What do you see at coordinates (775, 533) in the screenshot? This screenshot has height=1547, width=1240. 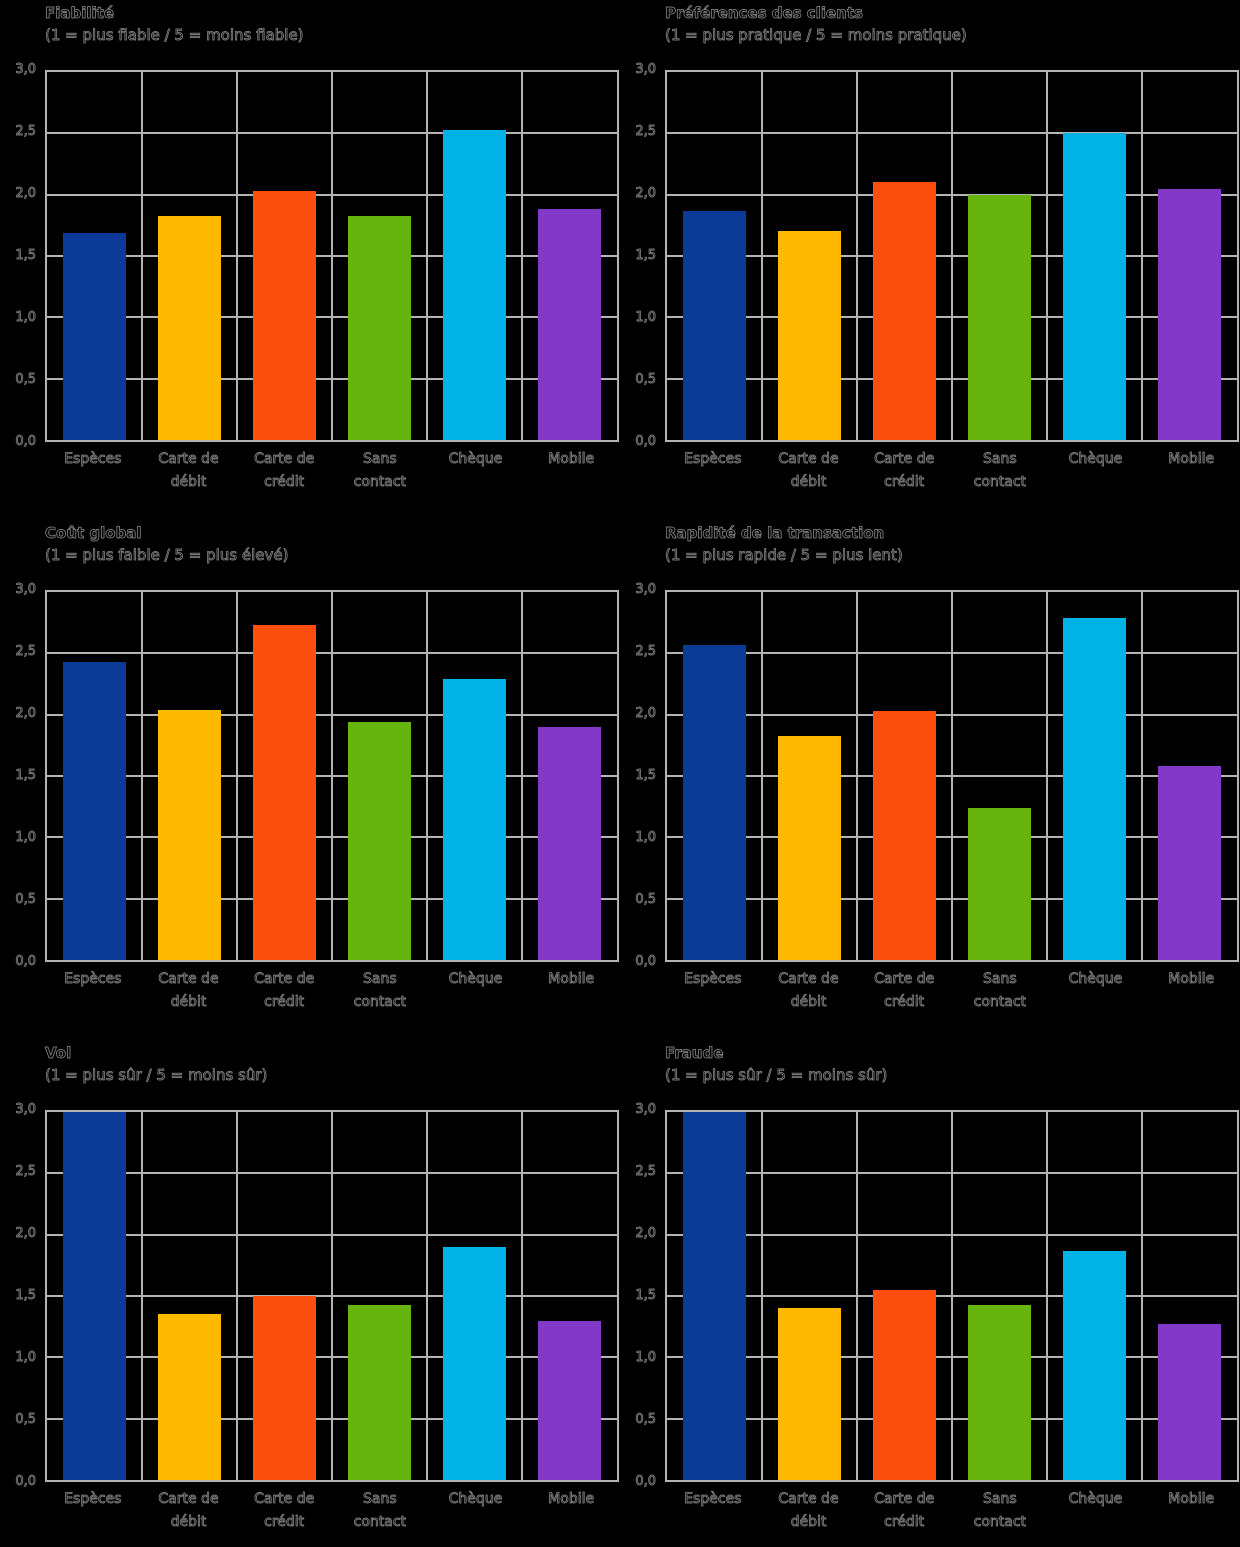 I see `chart-title: Rapidité de la transaction` at bounding box center [775, 533].